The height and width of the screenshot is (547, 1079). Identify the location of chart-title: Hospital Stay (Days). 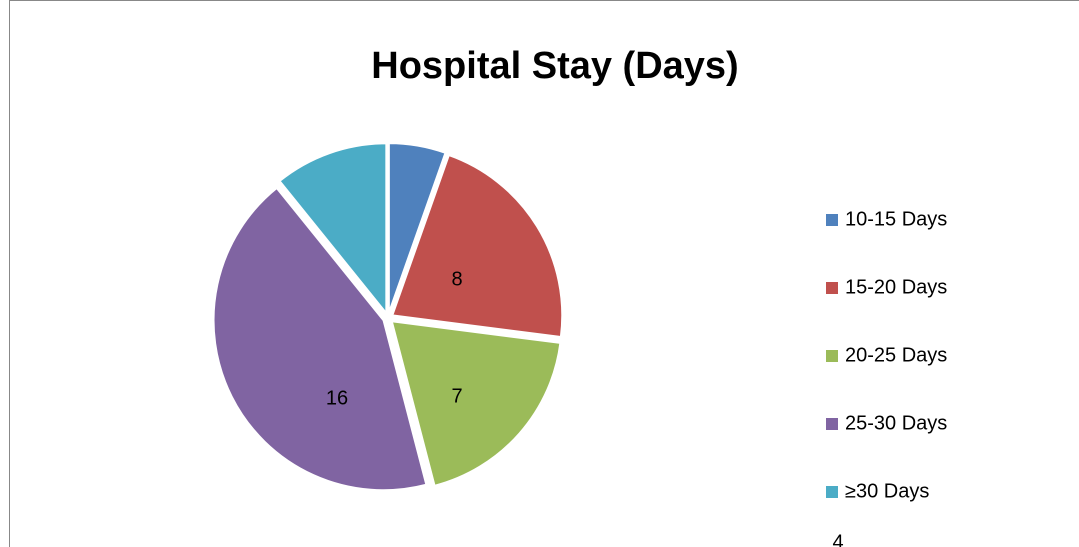
(554, 66).